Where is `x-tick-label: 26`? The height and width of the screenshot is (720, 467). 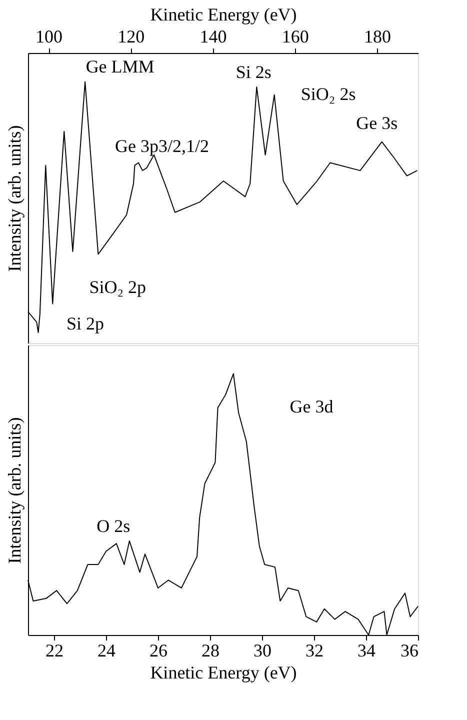
x-tick-label: 26 is located at coordinates (159, 650).